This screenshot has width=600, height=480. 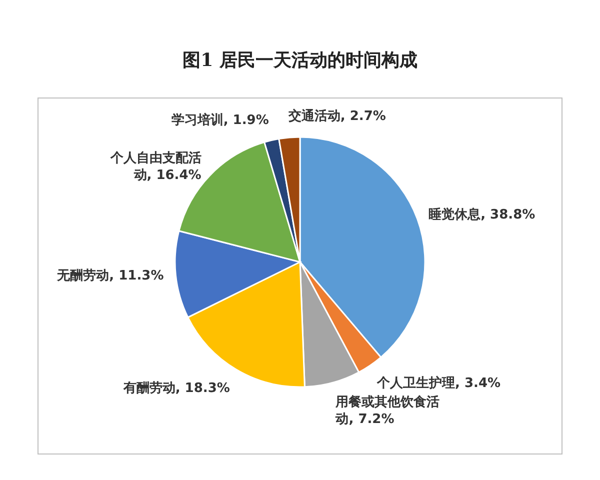 What do you see at coordinates (300, 60) in the screenshot?
I see `chart-title: 图1 居民一天活动的时间构成` at bounding box center [300, 60].